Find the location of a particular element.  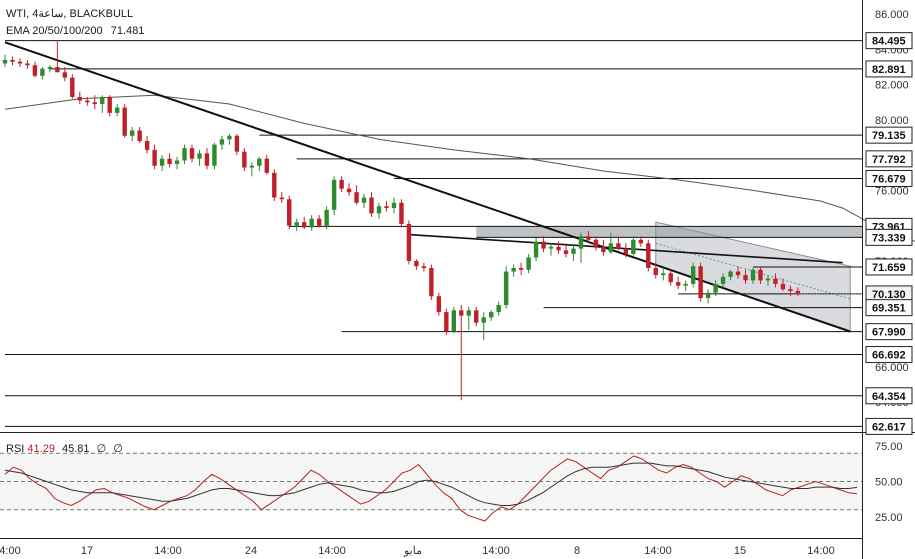

price-tick-label: 80.000 is located at coordinates (892, 121).